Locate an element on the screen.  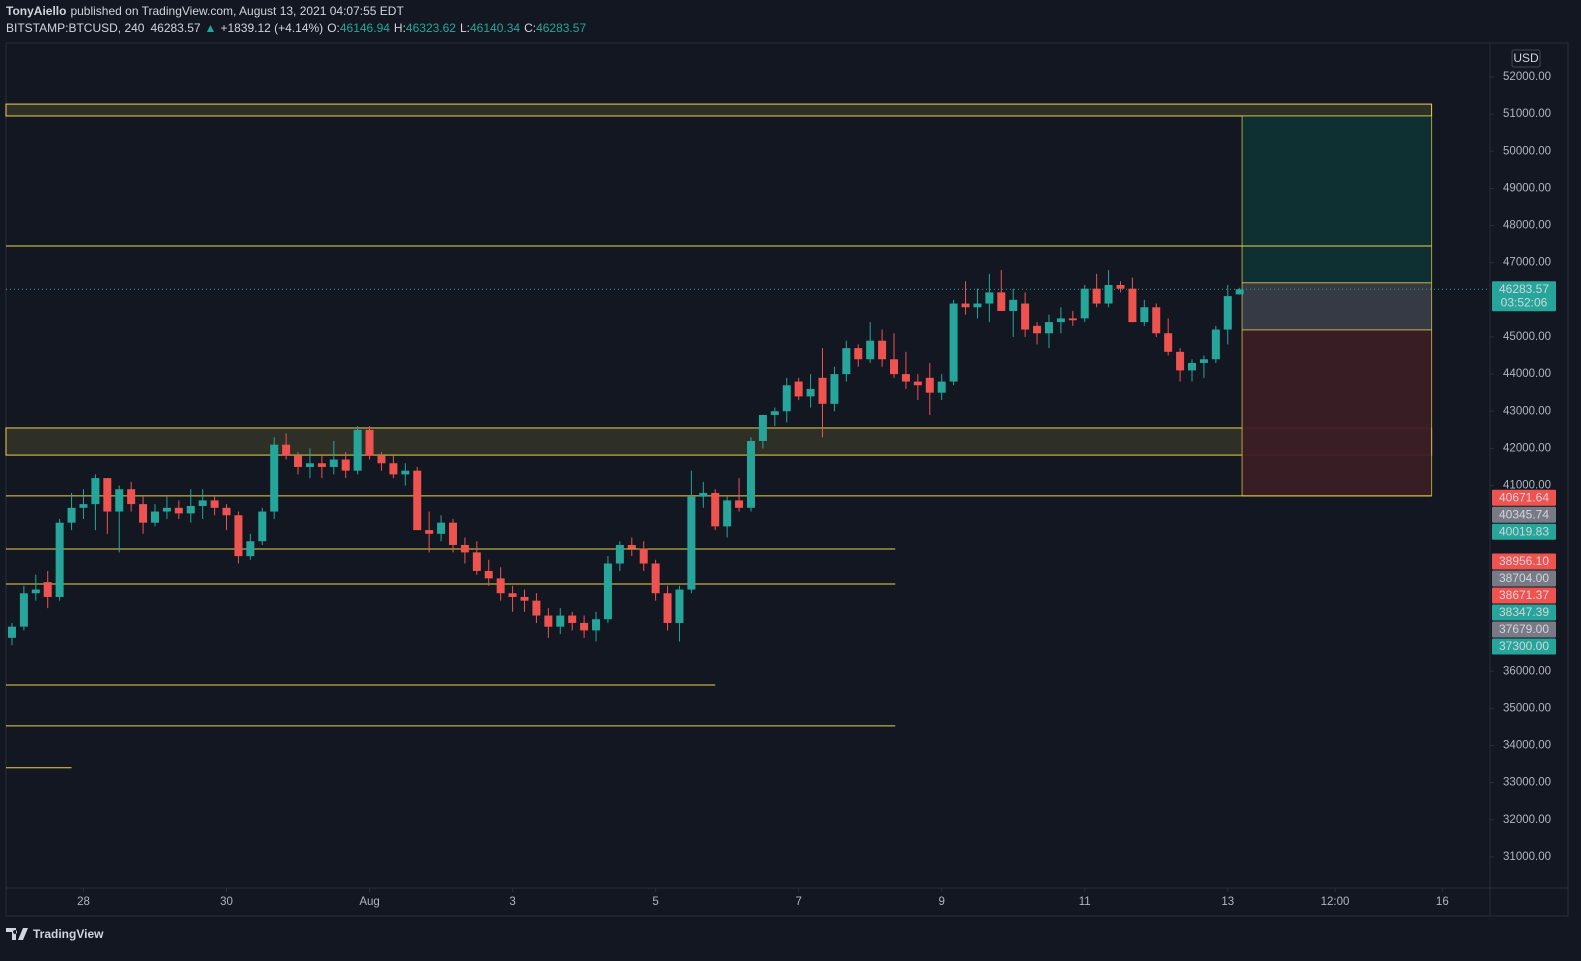
y-tick-label: 48000.00 is located at coordinates (1527, 226).